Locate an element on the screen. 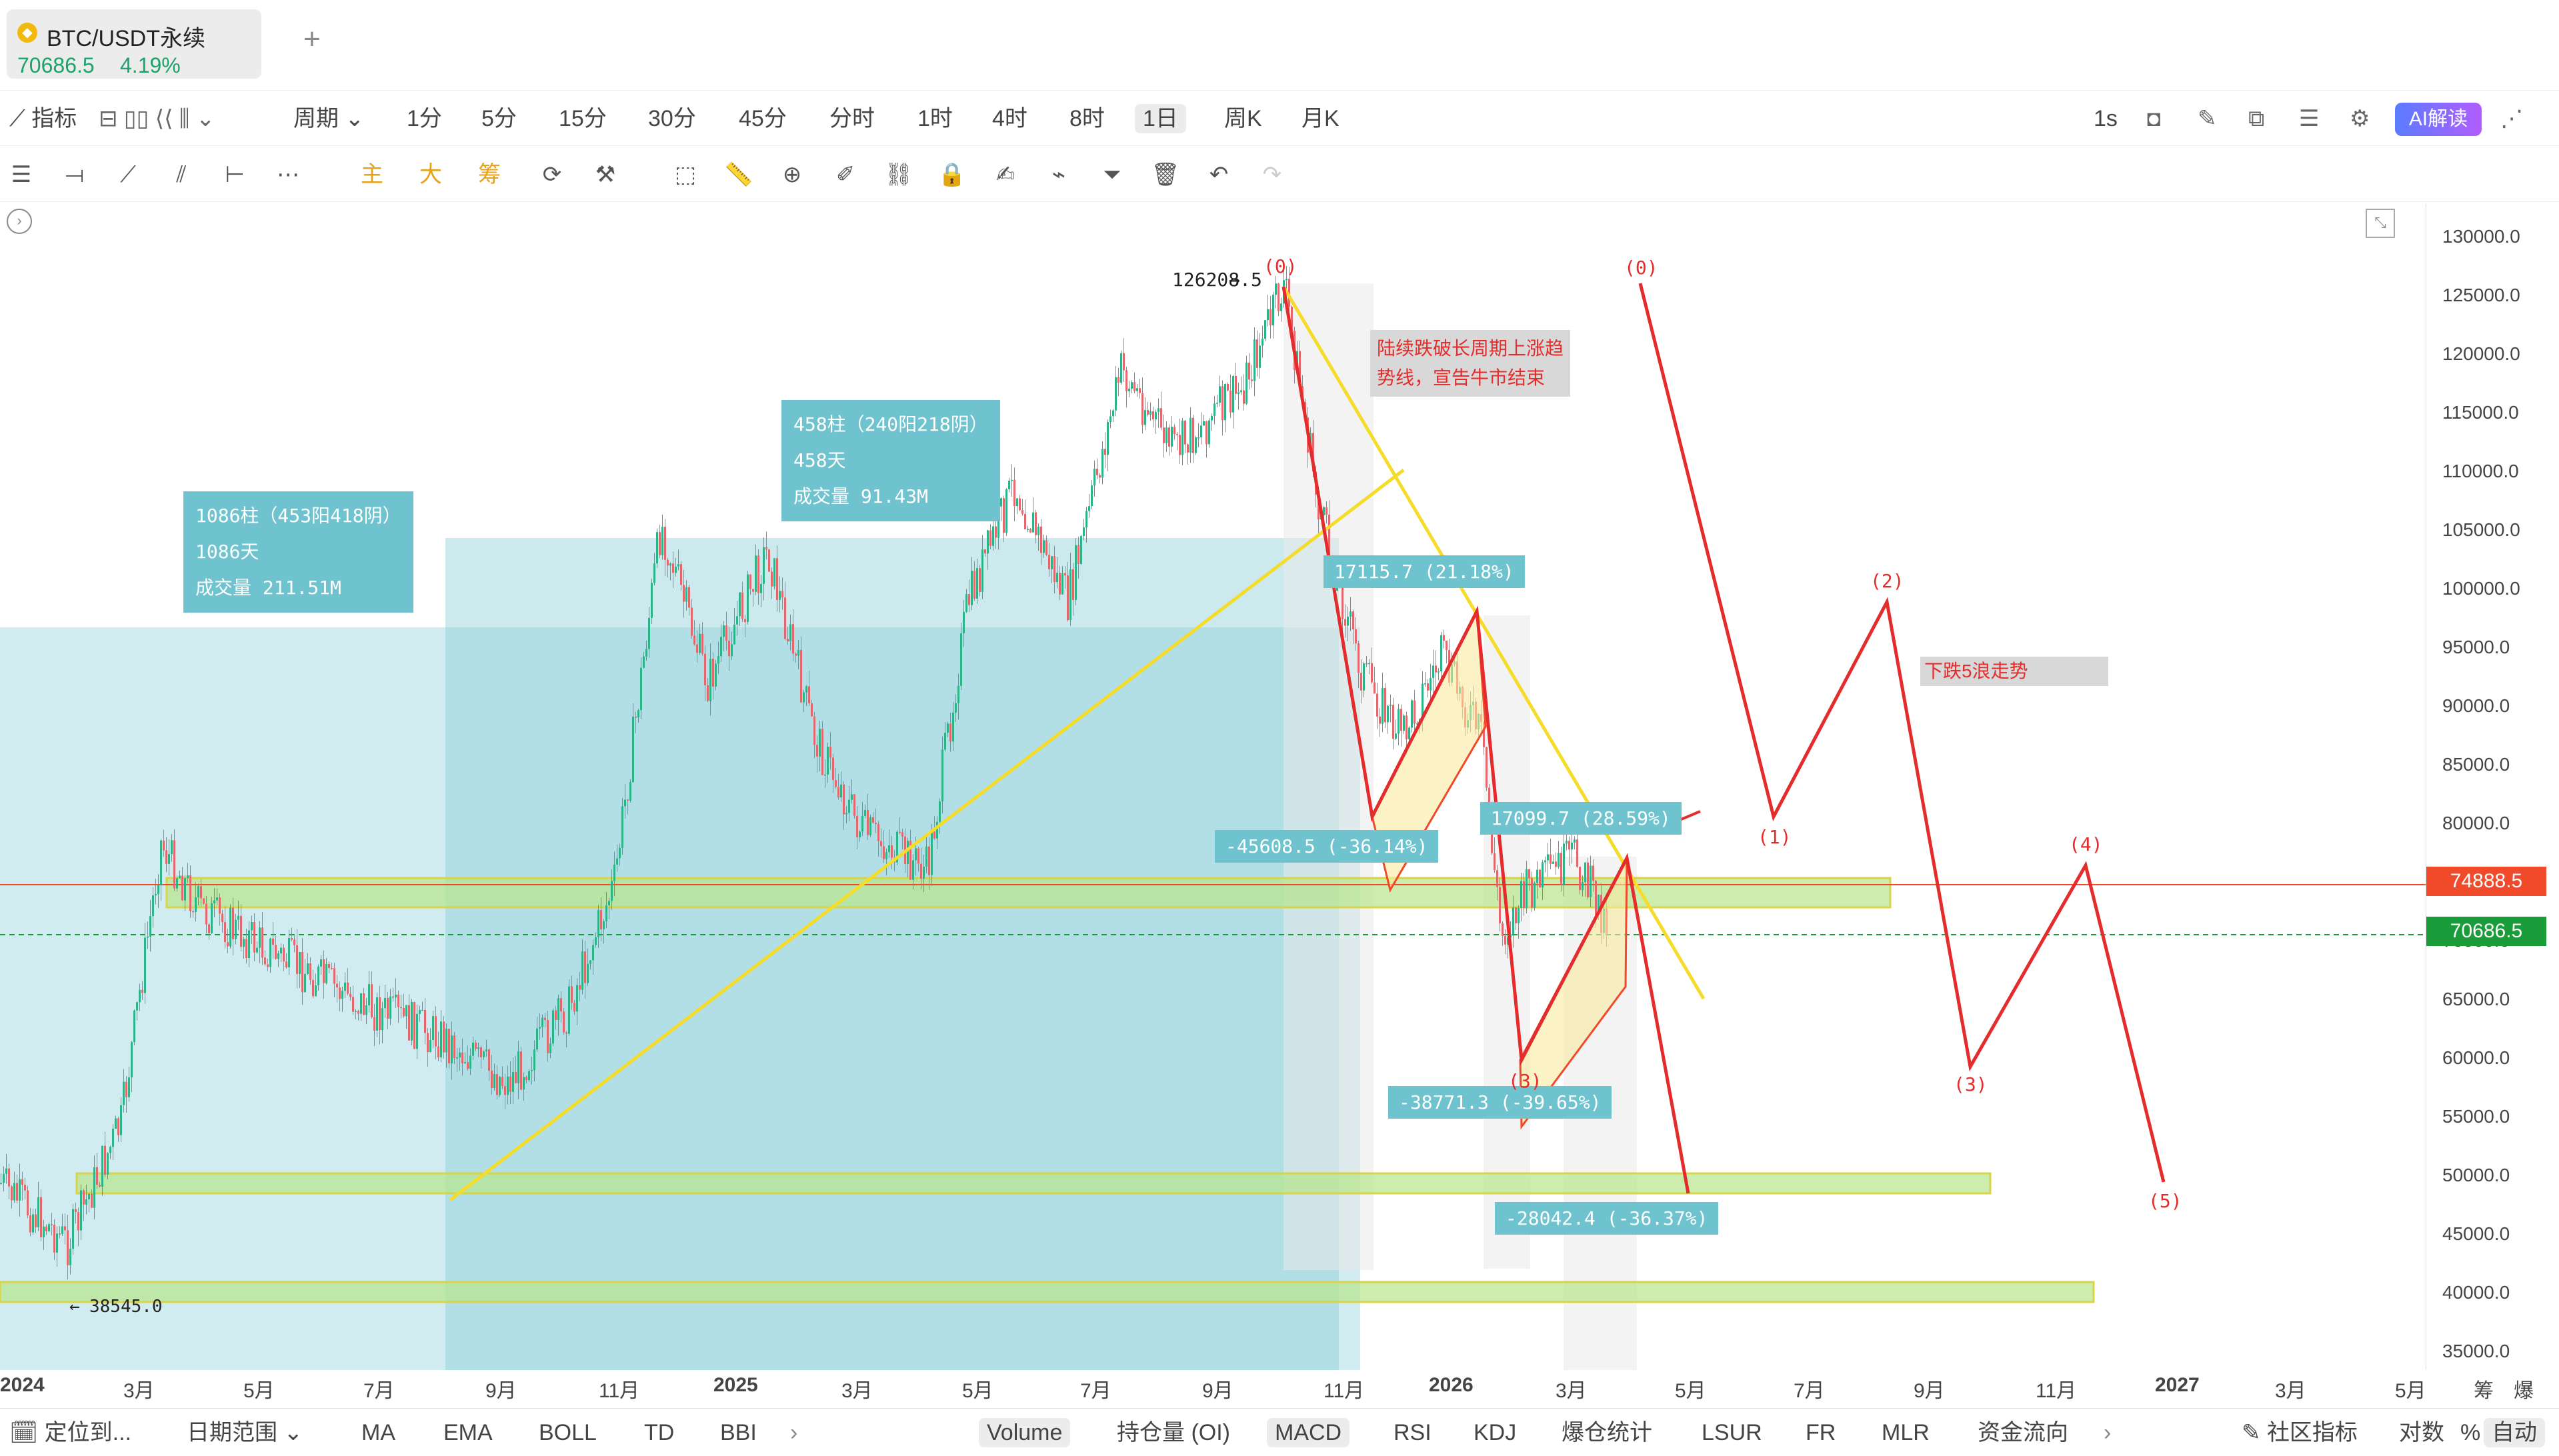 Image resolution: width=2559 pixels, height=1456 pixels. indicator-button: ⟋ 指标 is located at coordinates (43, 118).